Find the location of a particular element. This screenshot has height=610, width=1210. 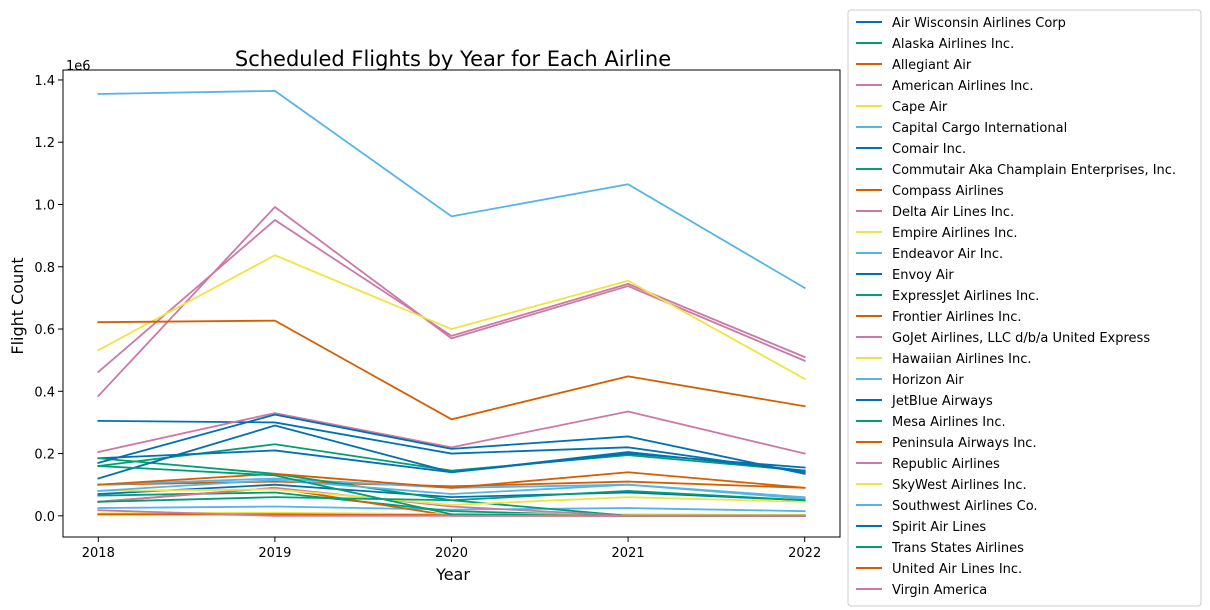

x-tick-label-2: 2020 is located at coordinates (451, 553).